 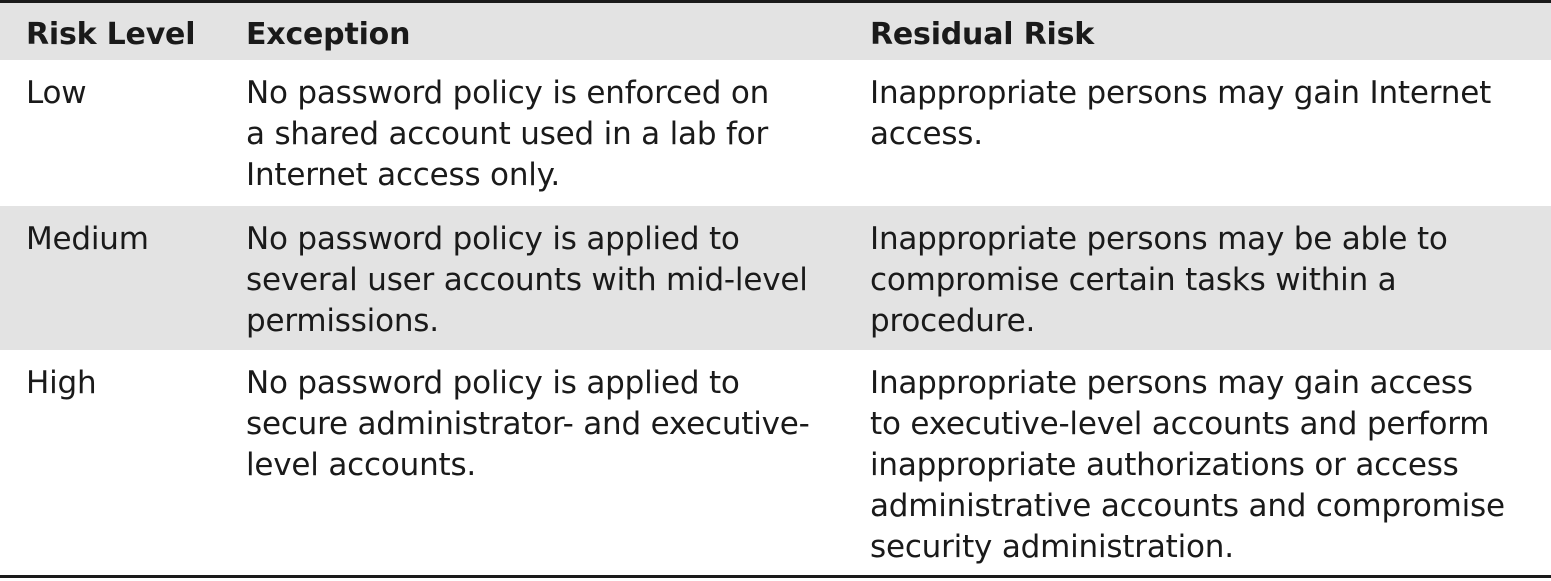 I want to click on residual-risk-line: compromise certain tasks within a, so click(x=1133, y=280).